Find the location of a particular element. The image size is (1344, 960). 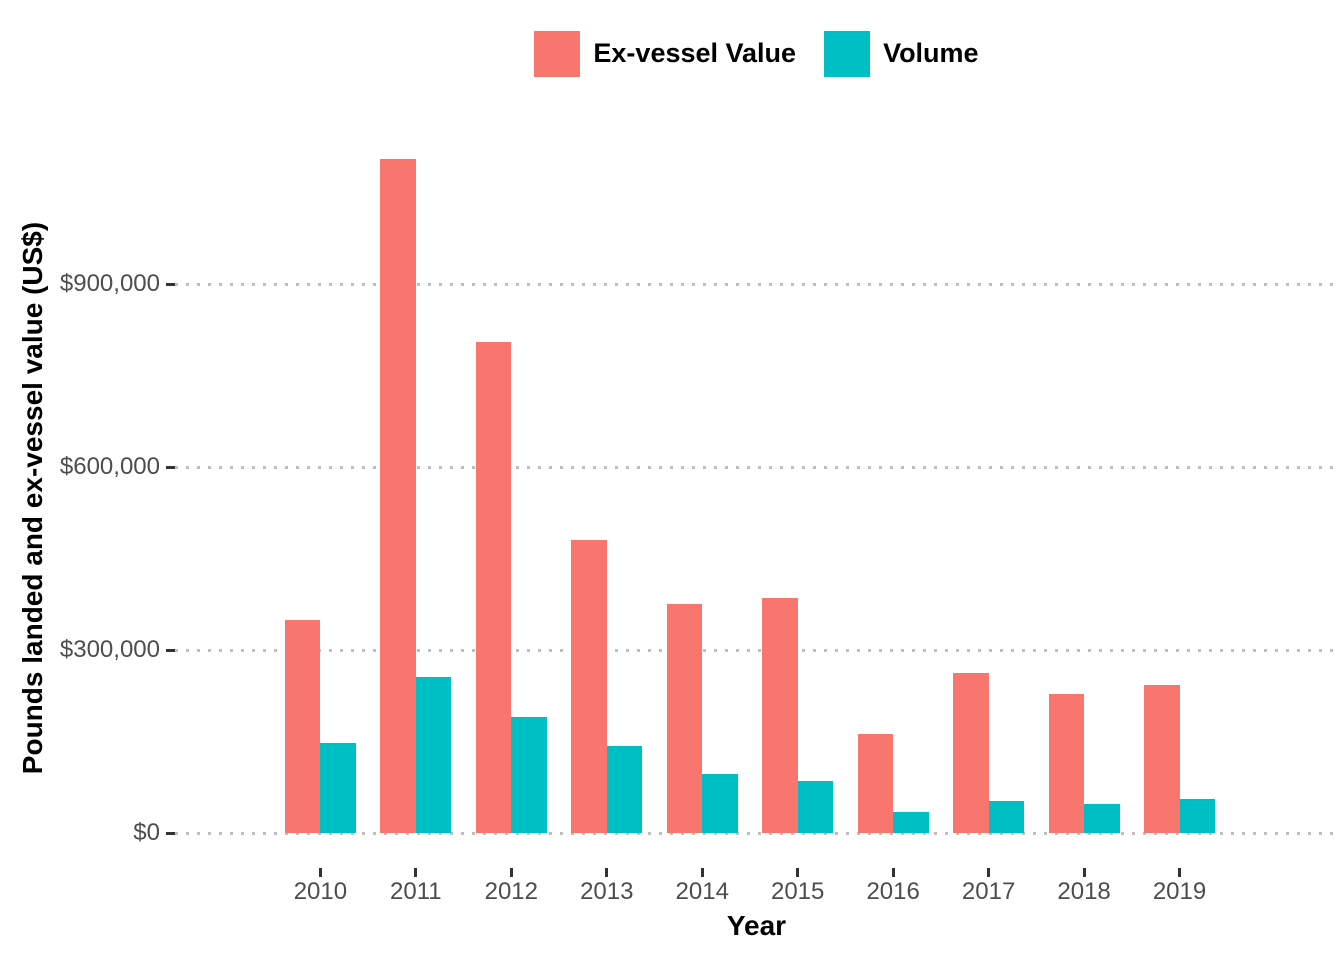

legend-item-volume: Volume is located at coordinates (901, 53).